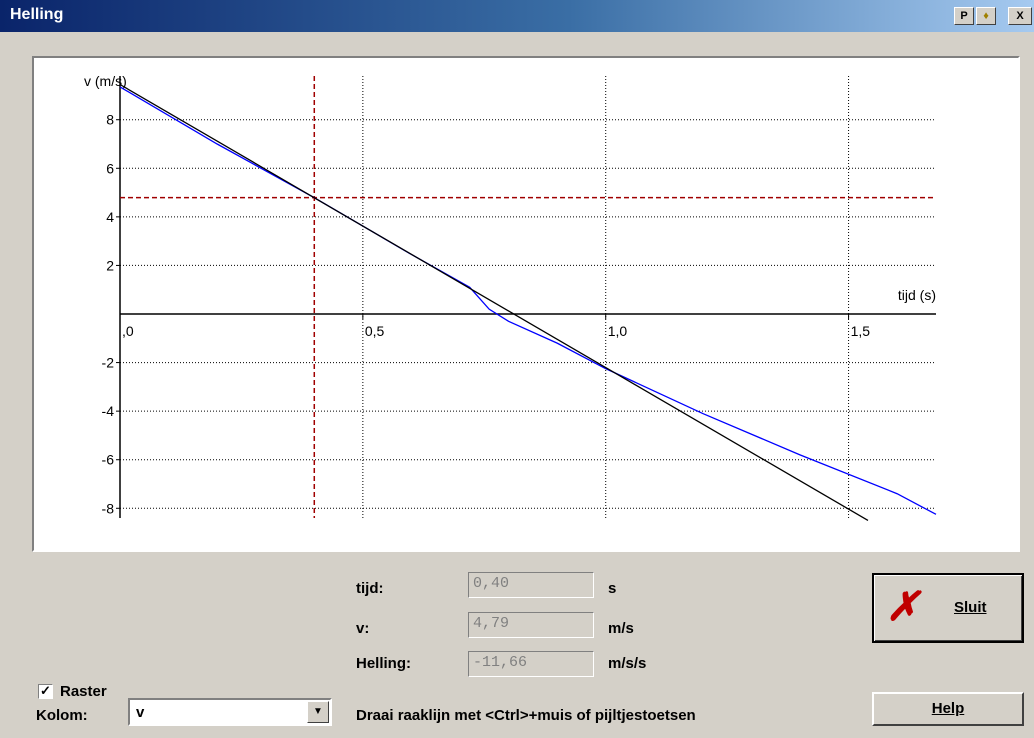 The width and height of the screenshot is (1034, 738). Describe the element at coordinates (108, 363) in the screenshot. I see `y-tick-label: -2` at that location.